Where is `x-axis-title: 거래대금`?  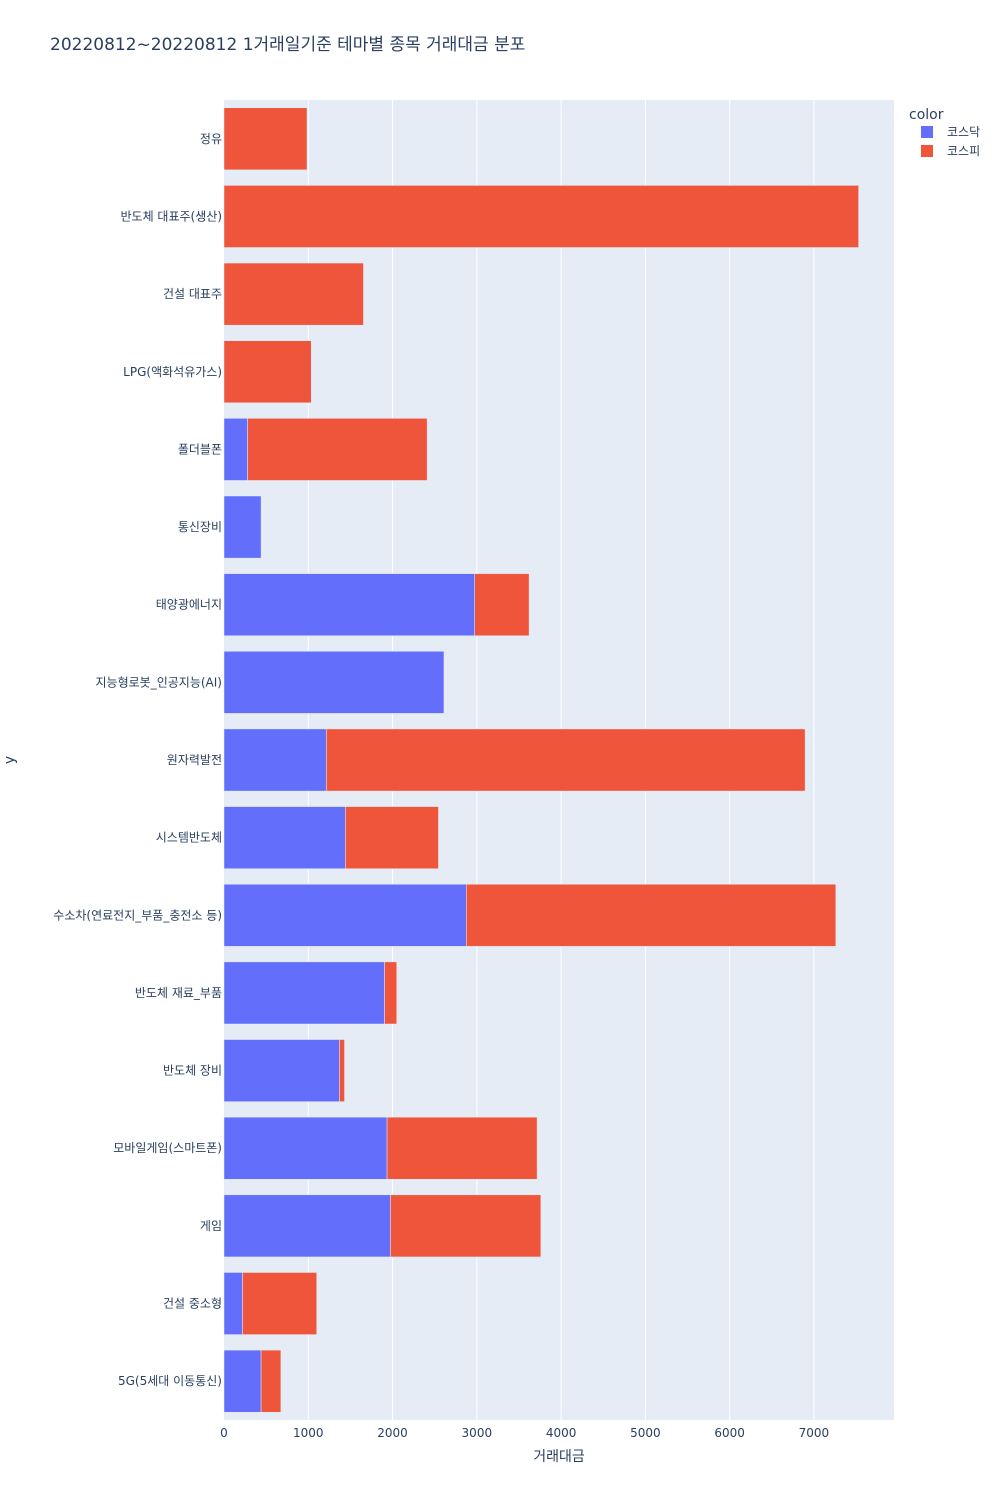
x-axis-title: 거래대금 is located at coordinates (559, 1457).